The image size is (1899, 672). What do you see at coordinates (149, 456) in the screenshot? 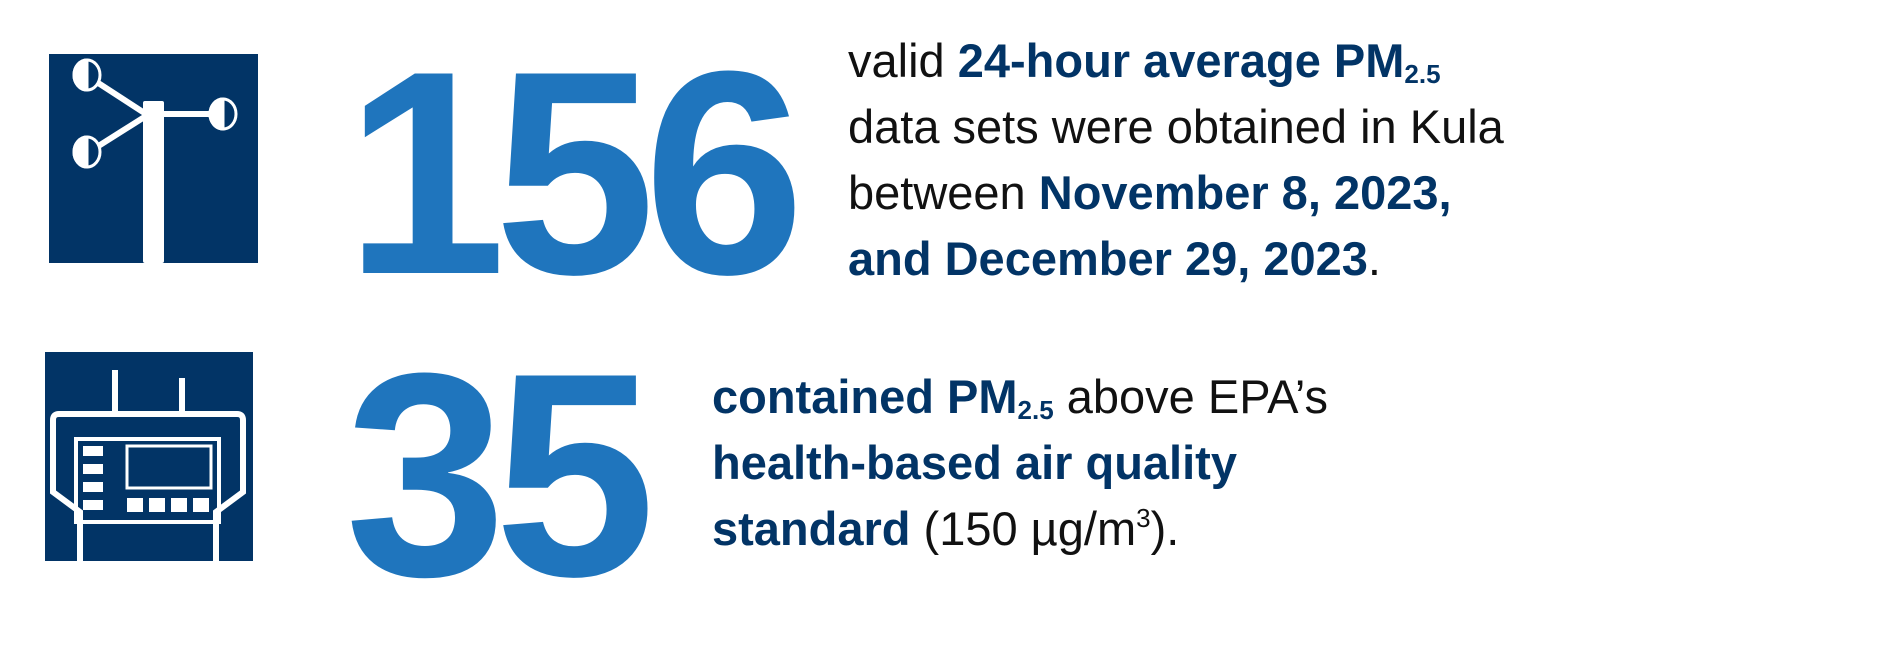
I see `air-monitor-device-icon` at bounding box center [149, 456].